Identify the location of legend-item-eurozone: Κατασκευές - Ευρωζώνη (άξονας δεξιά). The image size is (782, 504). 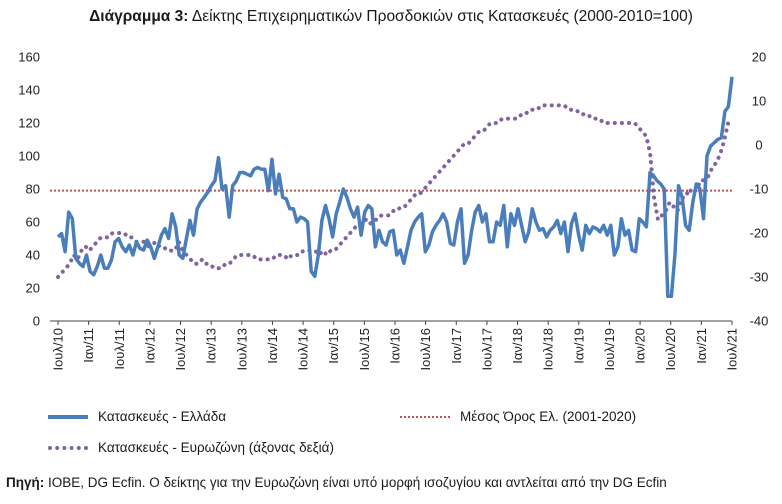
(191, 447).